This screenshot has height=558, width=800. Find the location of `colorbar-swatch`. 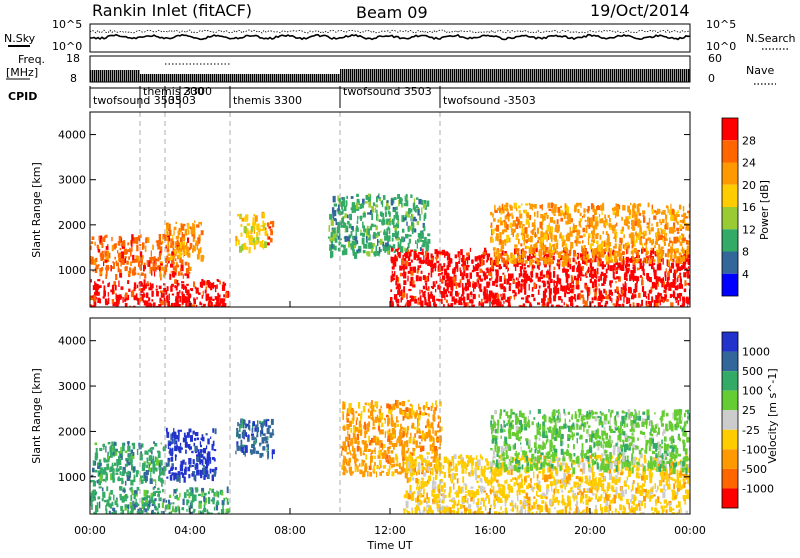

colorbar-swatch is located at coordinates (730, 285).